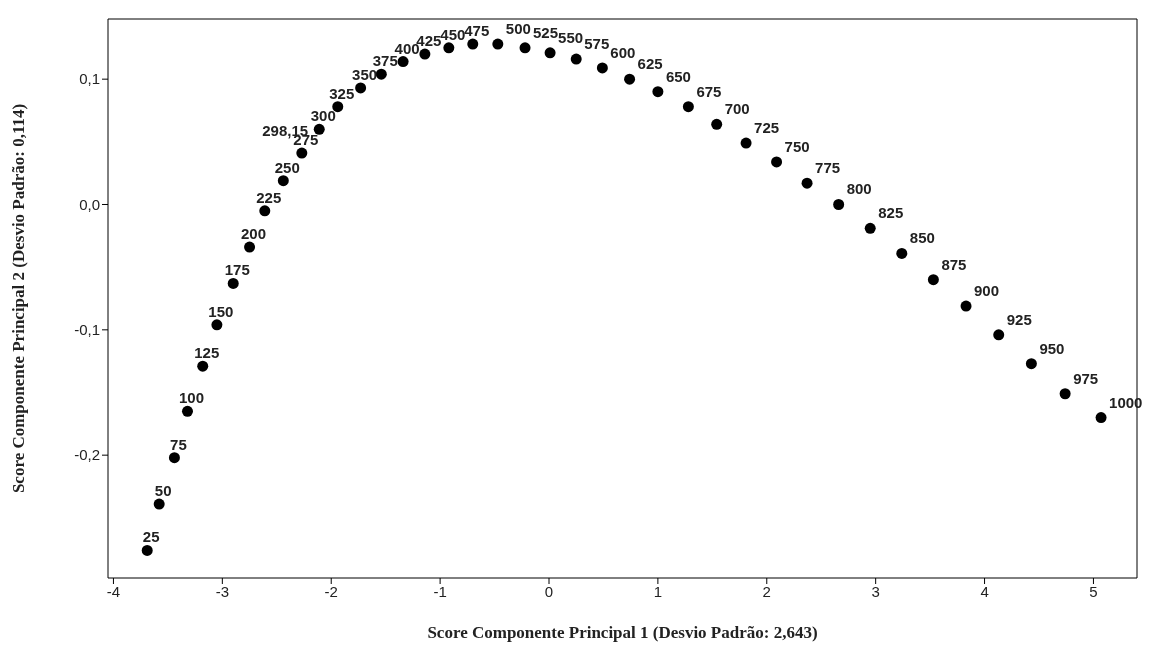 The image size is (1170, 668). What do you see at coordinates (151, 537) in the screenshot?
I see `annotation: 25` at bounding box center [151, 537].